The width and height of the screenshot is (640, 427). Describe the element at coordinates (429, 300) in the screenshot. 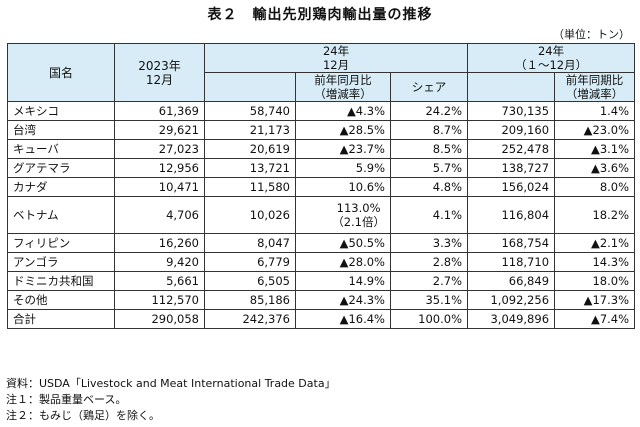

I see `cell-share: 35.1%` at that location.